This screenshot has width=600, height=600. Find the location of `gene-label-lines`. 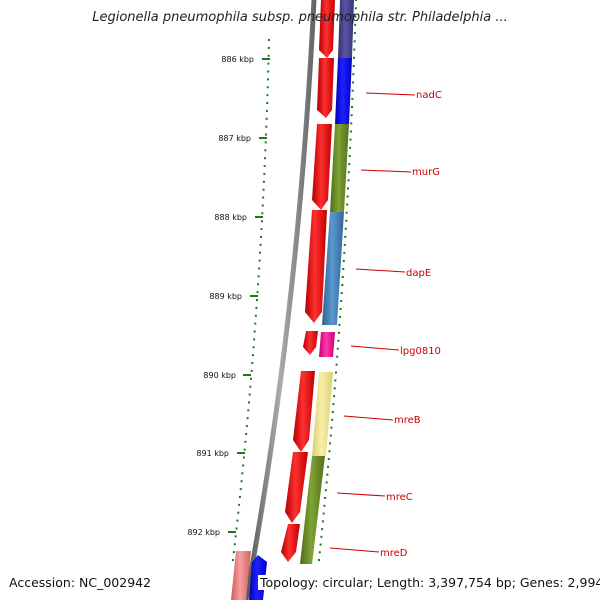

gene-label-lines is located at coordinates (372, 322).